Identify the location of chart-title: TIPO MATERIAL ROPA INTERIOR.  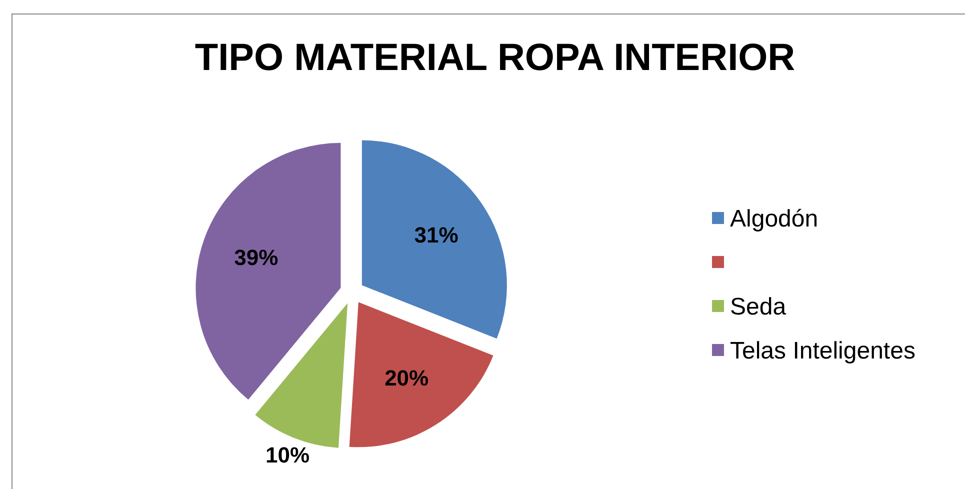
(495, 58).